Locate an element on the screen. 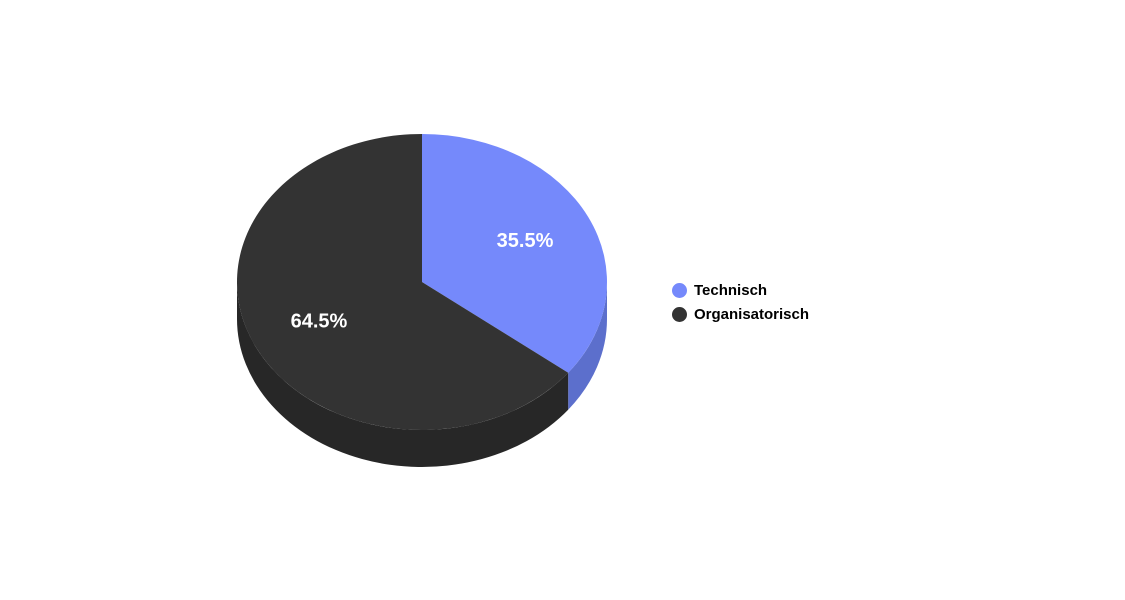 The height and width of the screenshot is (600, 1125). pie-slice-organisatorisch is located at coordinates (403, 282).